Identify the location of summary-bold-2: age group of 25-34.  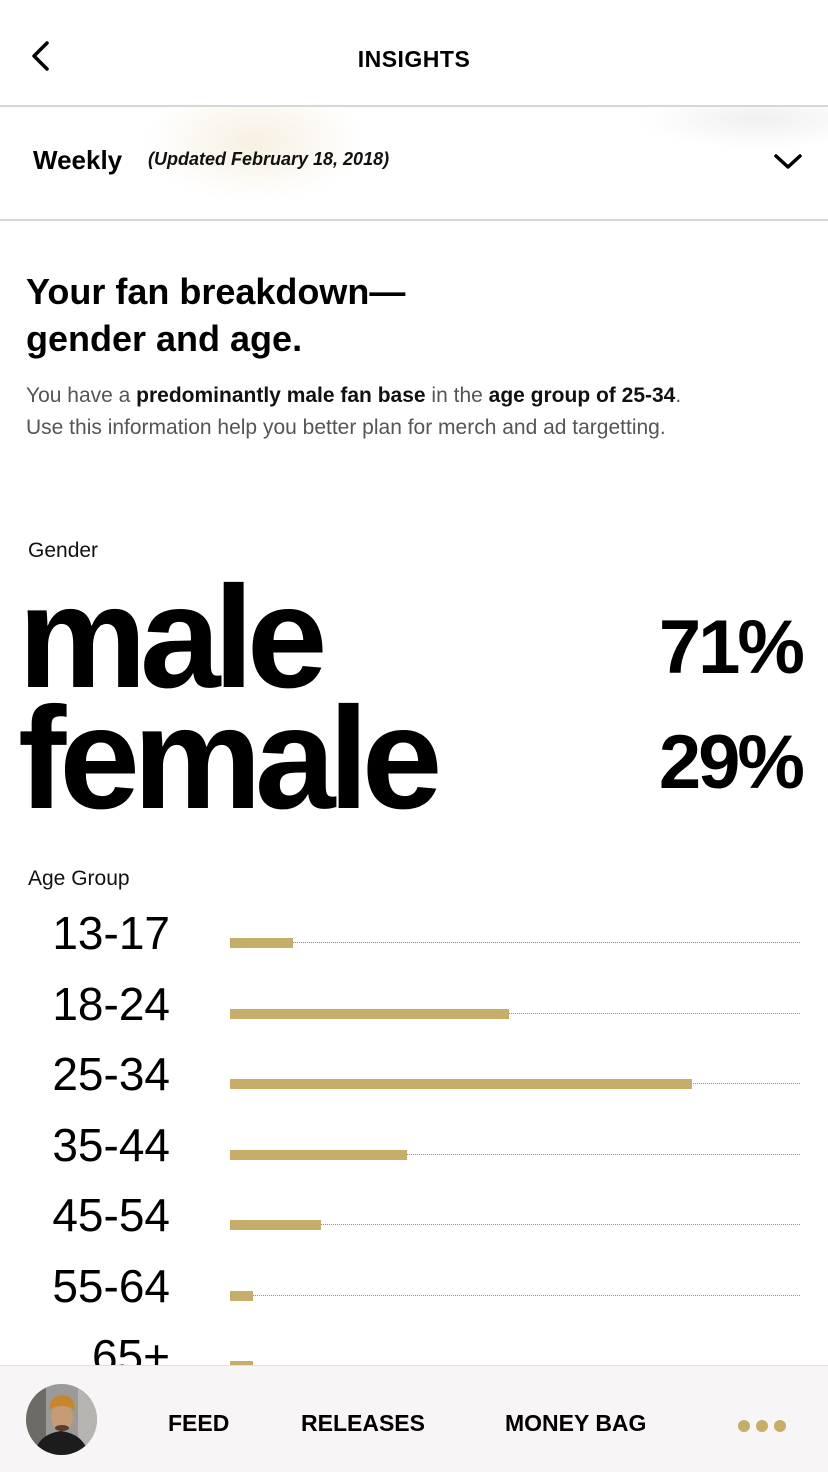
(582, 395).